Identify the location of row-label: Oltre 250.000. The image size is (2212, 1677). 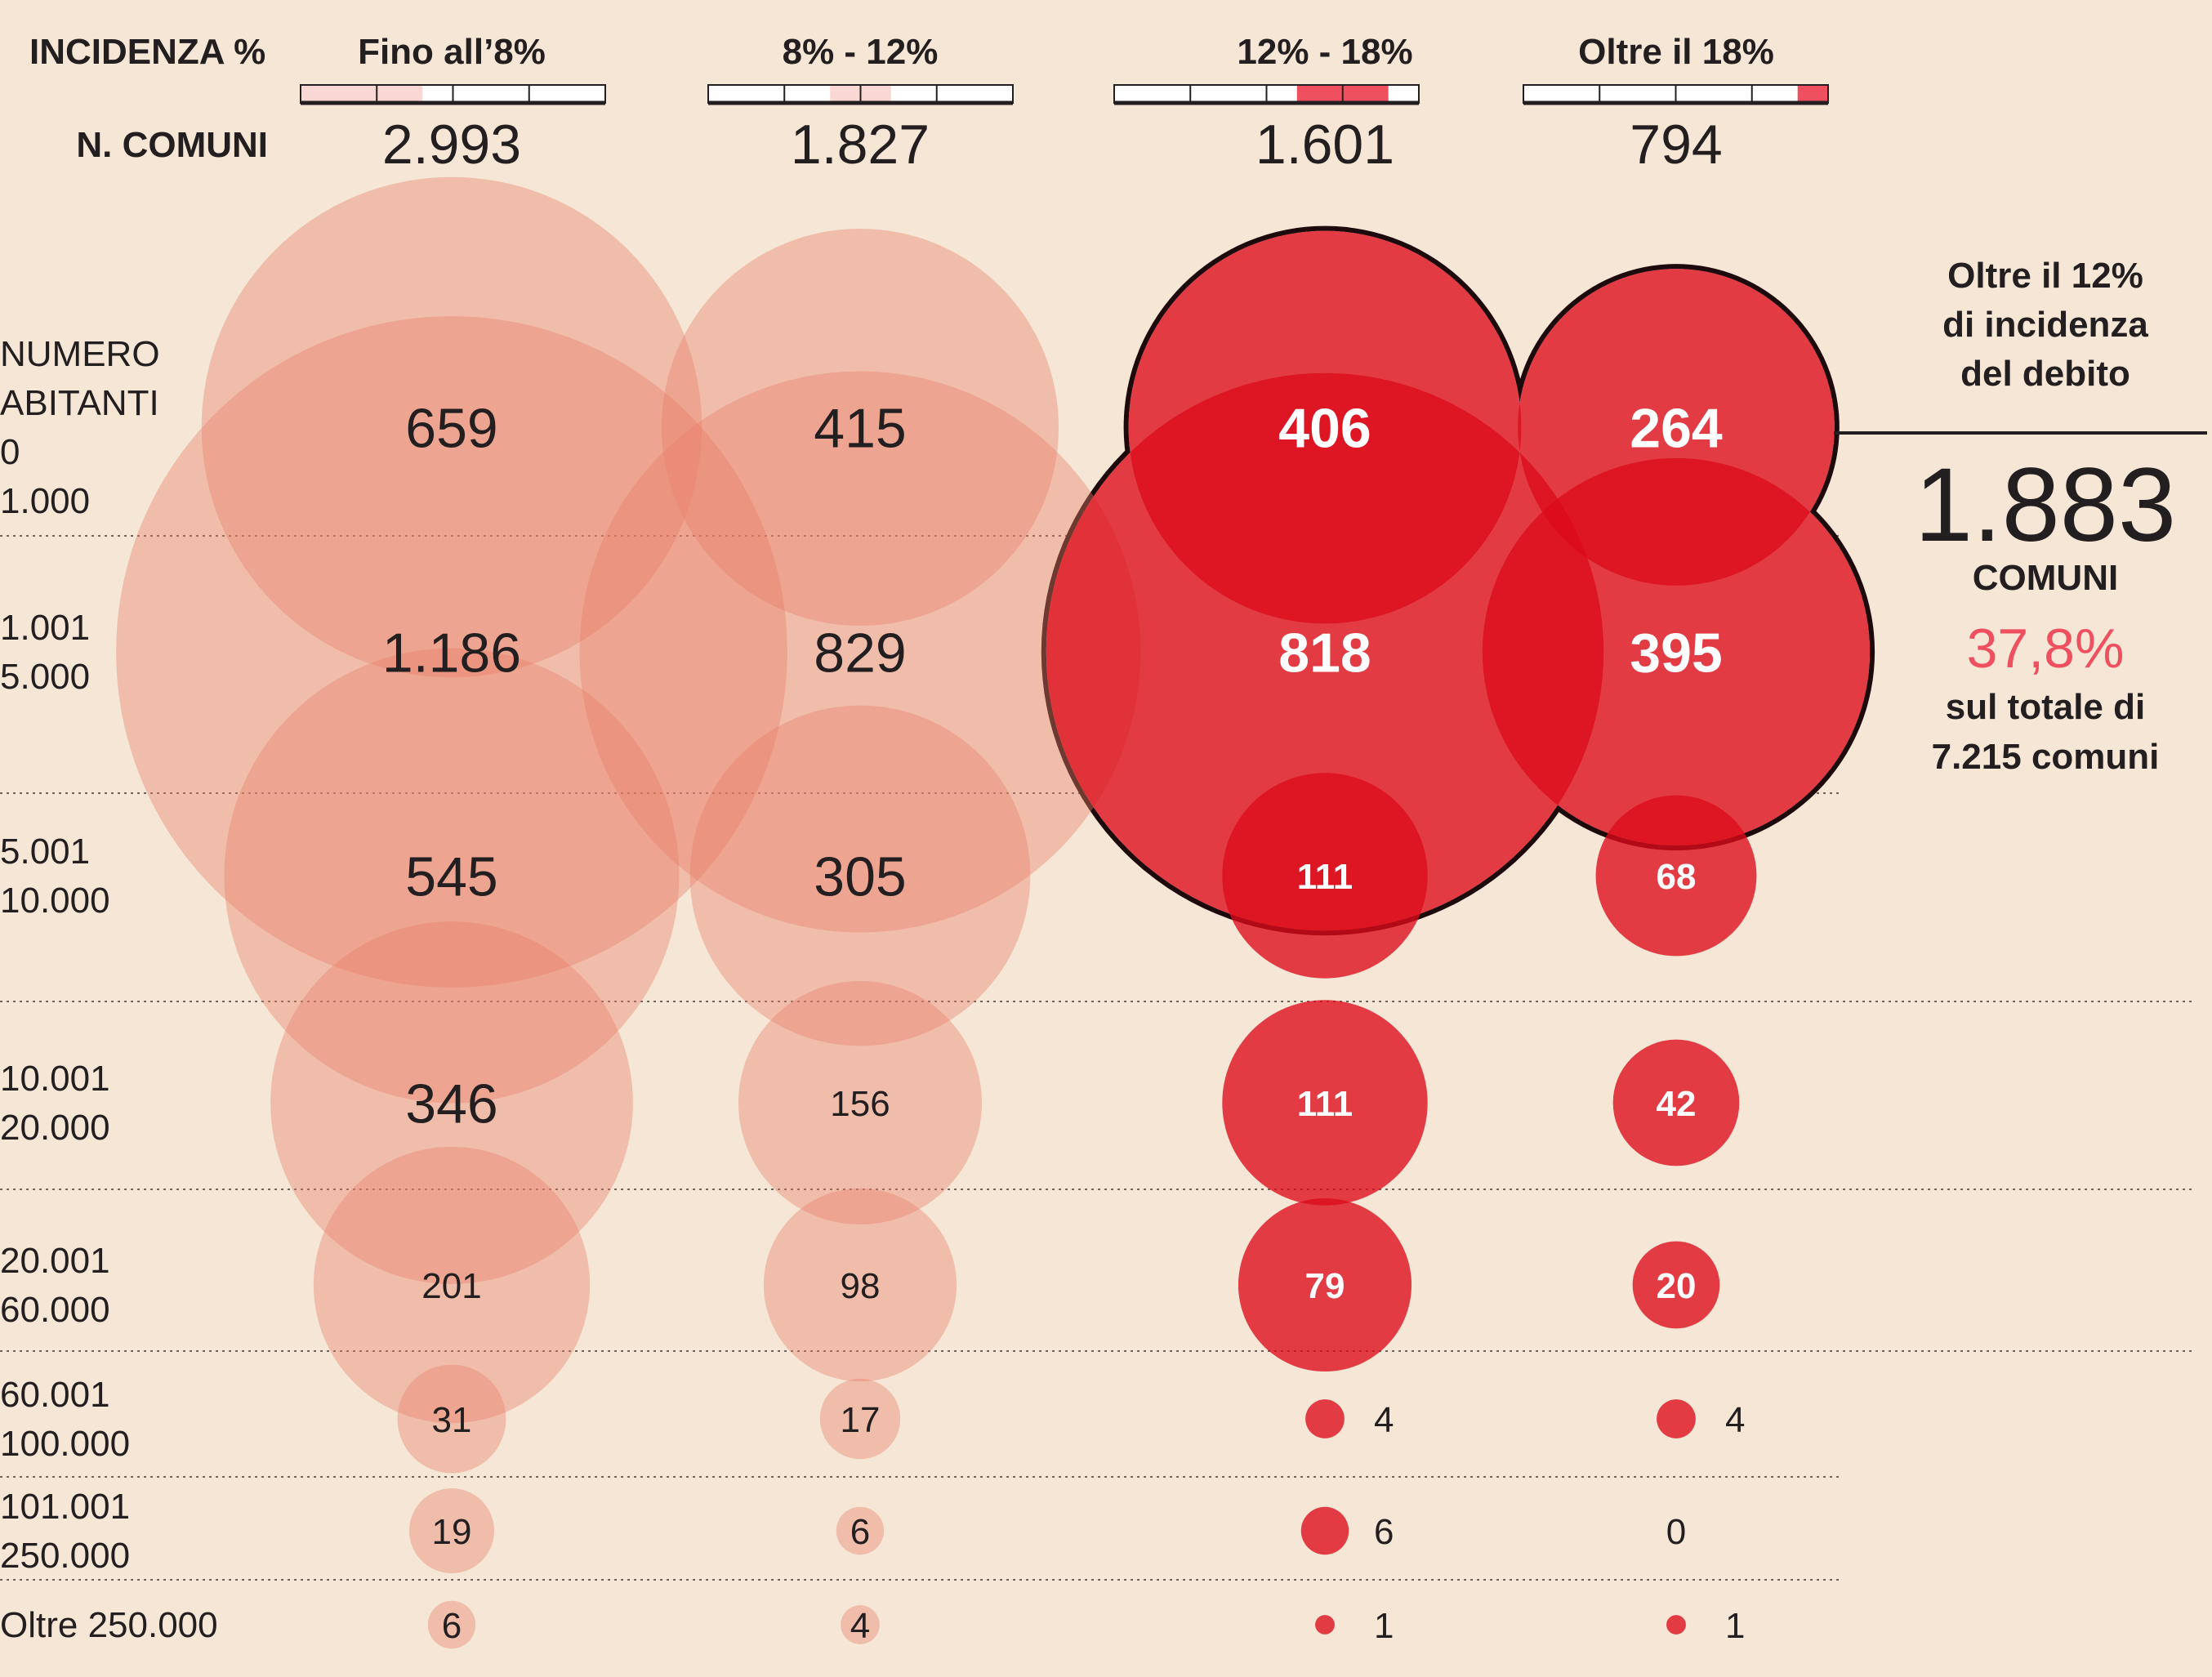
(109, 1625).